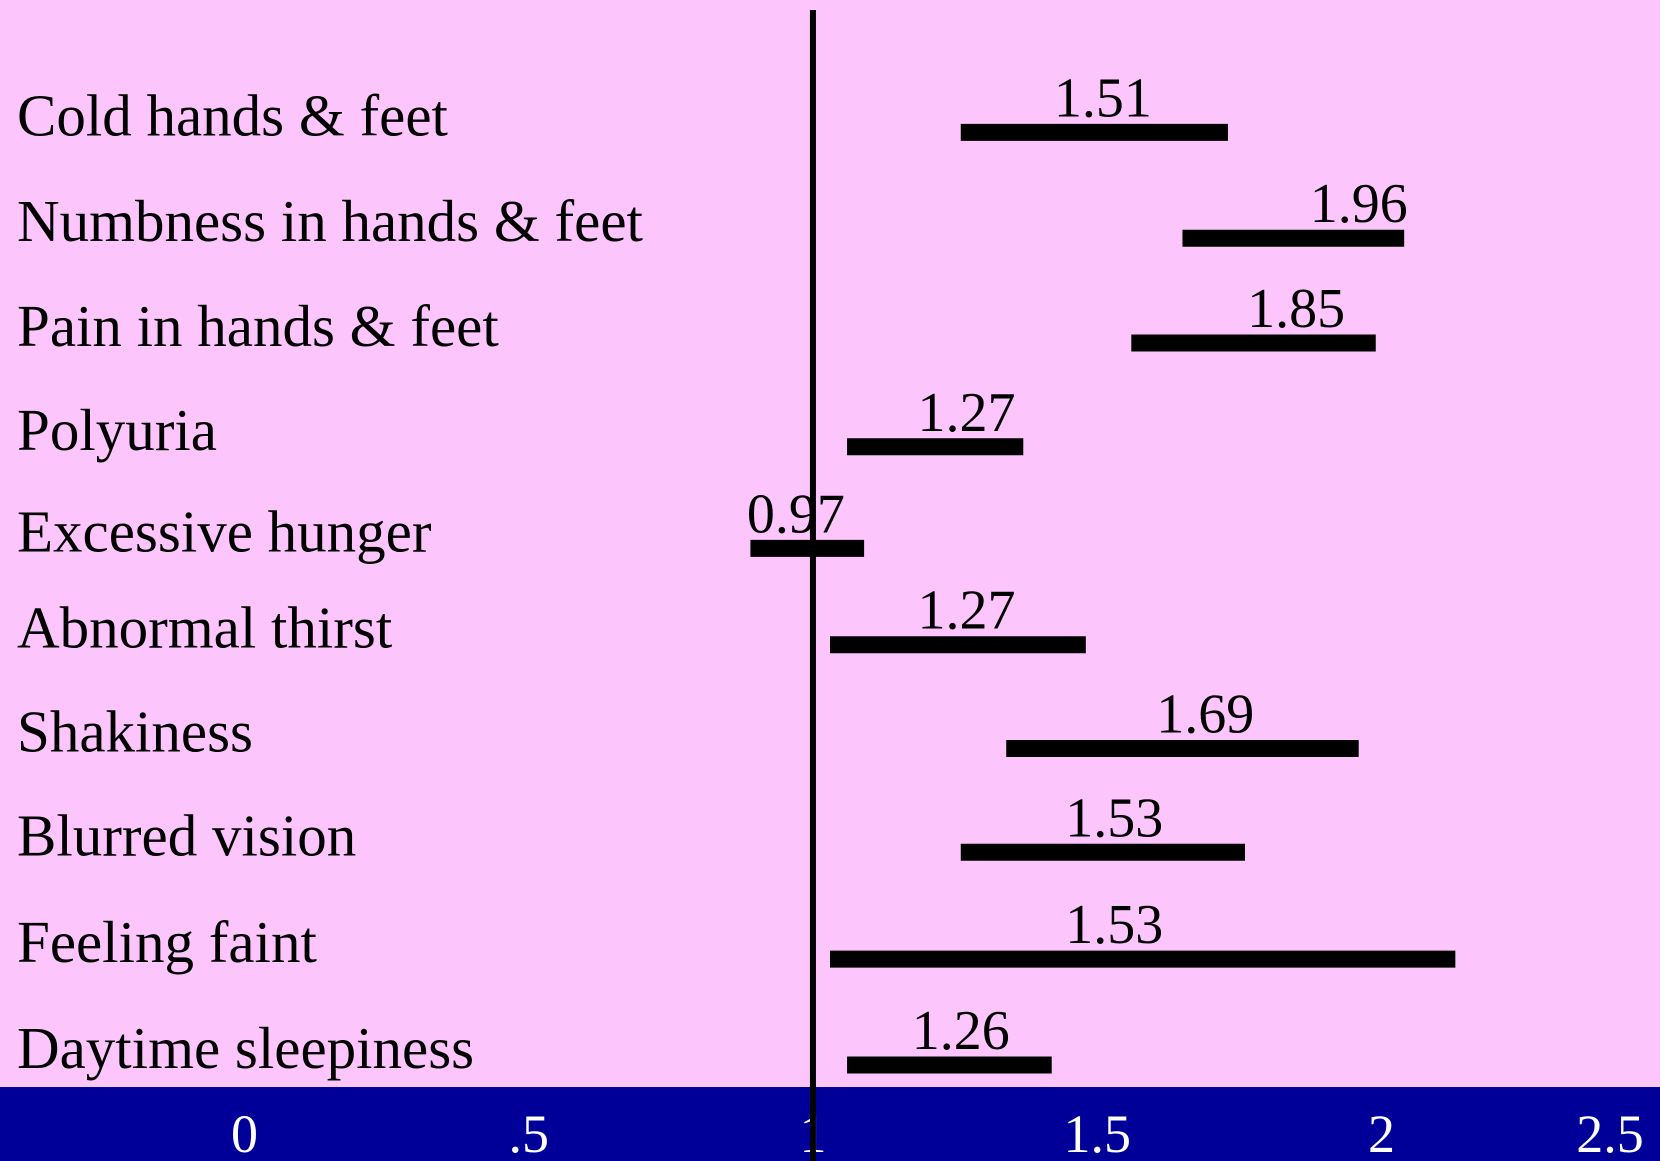 The width and height of the screenshot is (1660, 1161). I want to click on category-label: Numbness in hands & feet, so click(330, 221).